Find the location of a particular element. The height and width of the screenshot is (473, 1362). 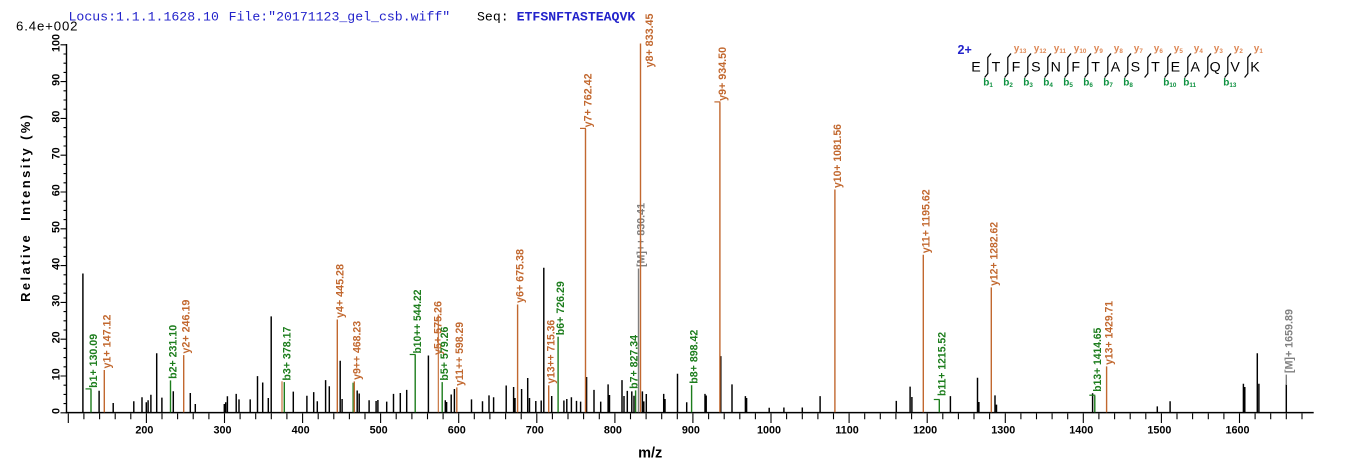

svg-text: y6+ 675.38 is located at coordinates (521, 276).